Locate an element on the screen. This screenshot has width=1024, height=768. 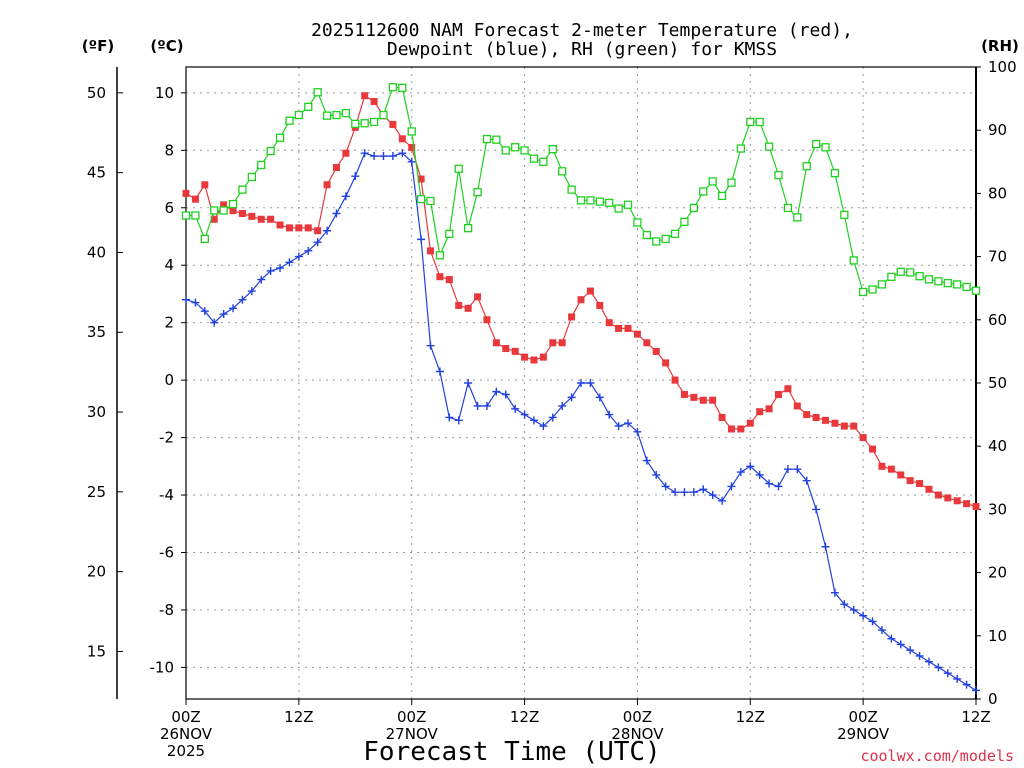
celsius-tick-label: -6 is located at coordinates (166, 552).